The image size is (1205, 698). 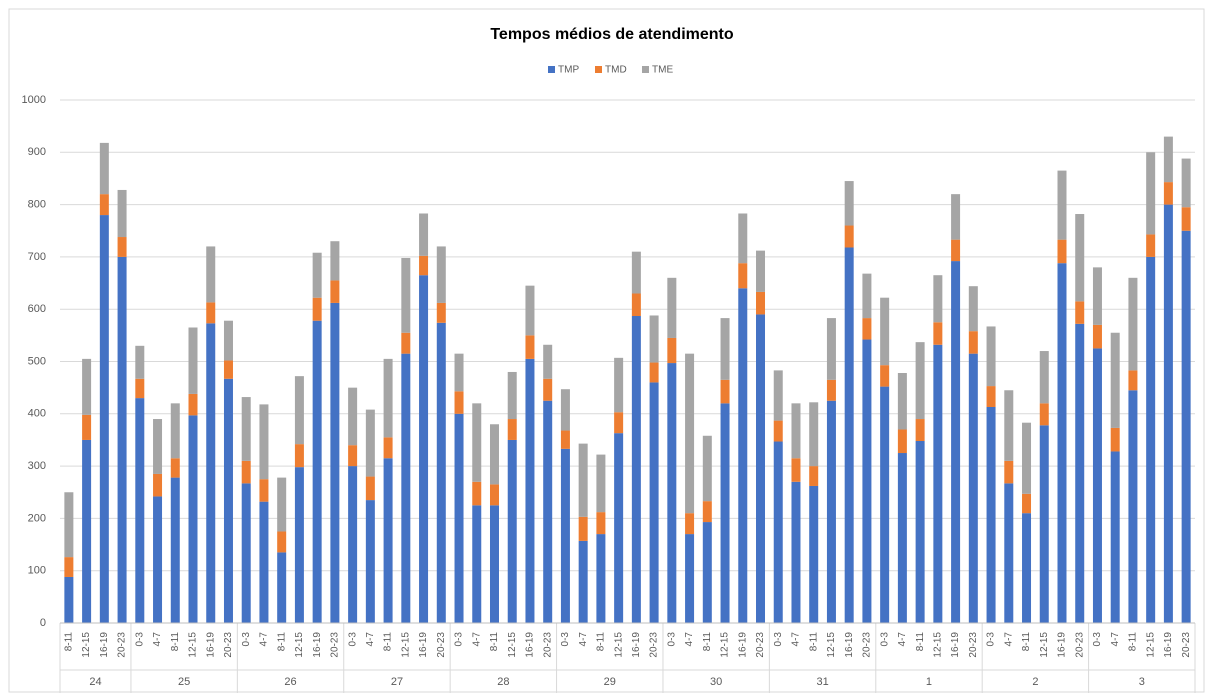 What do you see at coordinates (1035, 682) in the screenshot?
I see `group-label: 2` at bounding box center [1035, 682].